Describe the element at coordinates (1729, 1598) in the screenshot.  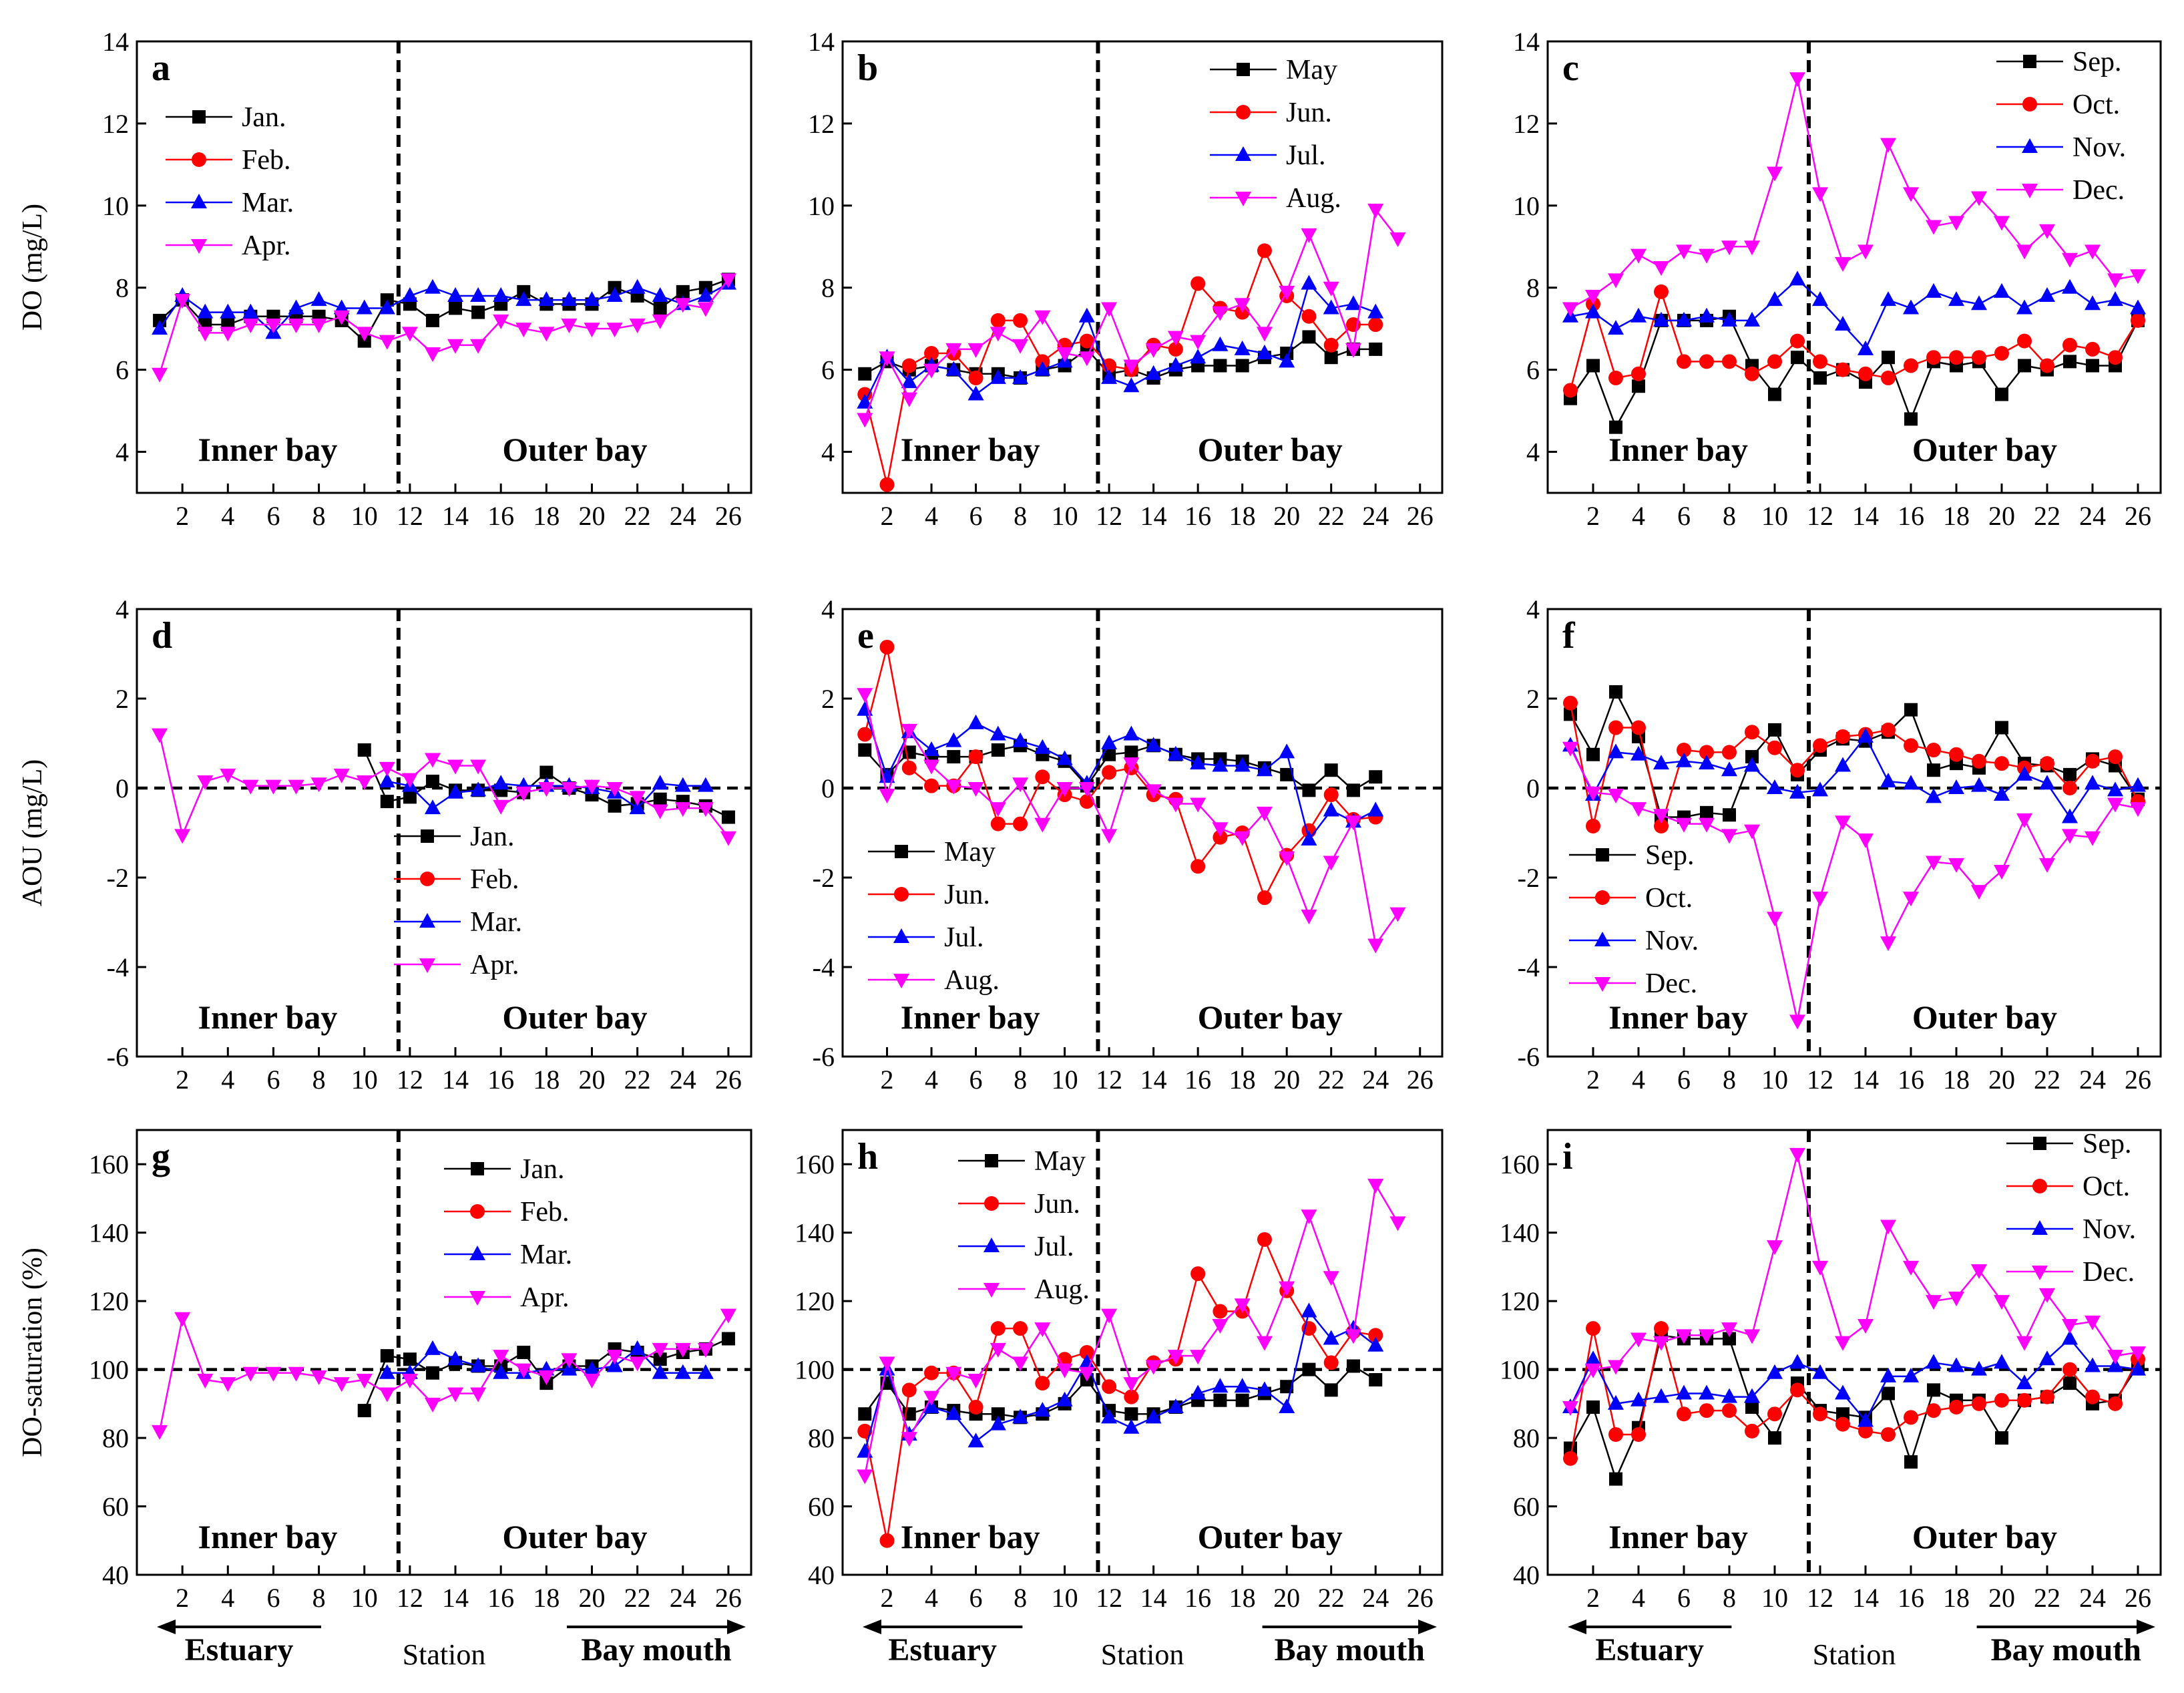
I see `x-tick-label: 8` at that location.